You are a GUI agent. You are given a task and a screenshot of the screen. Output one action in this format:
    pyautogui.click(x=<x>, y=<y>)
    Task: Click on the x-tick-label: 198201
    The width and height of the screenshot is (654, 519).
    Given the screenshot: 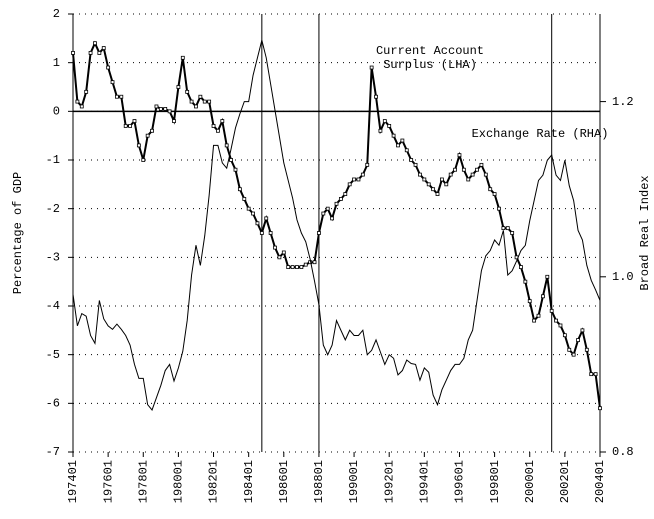 What is the action you would take?
    pyautogui.click(x=214, y=481)
    